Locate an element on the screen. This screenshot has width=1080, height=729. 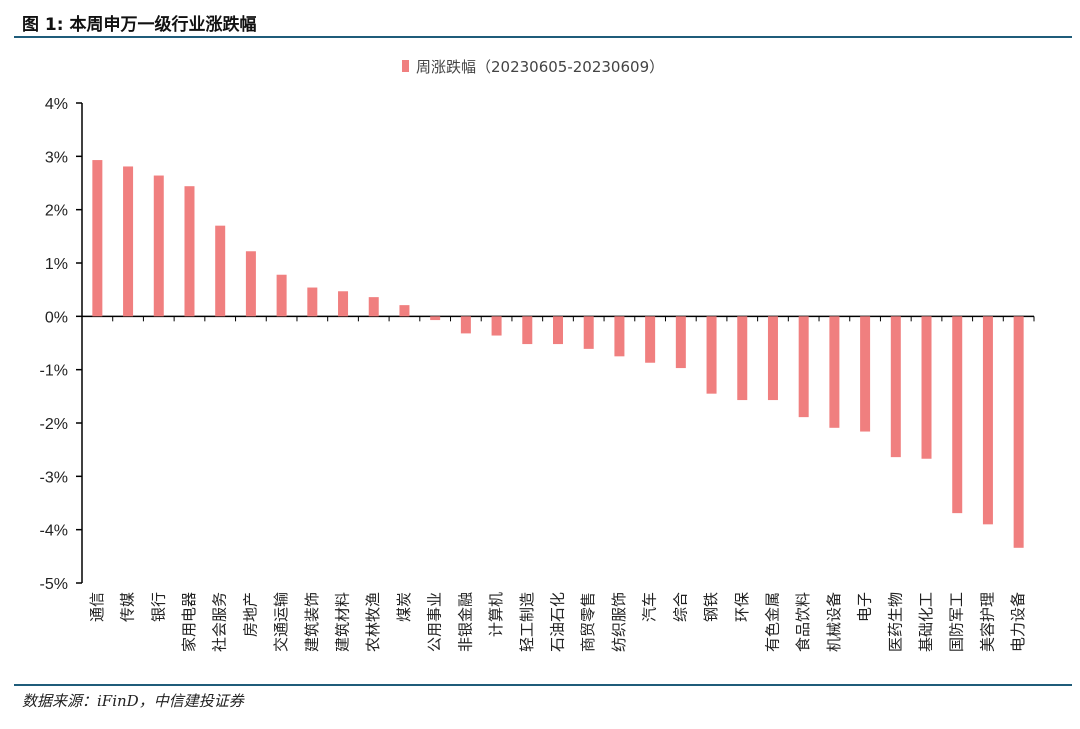
y-tick-label: -3% is located at coordinates (54, 477).